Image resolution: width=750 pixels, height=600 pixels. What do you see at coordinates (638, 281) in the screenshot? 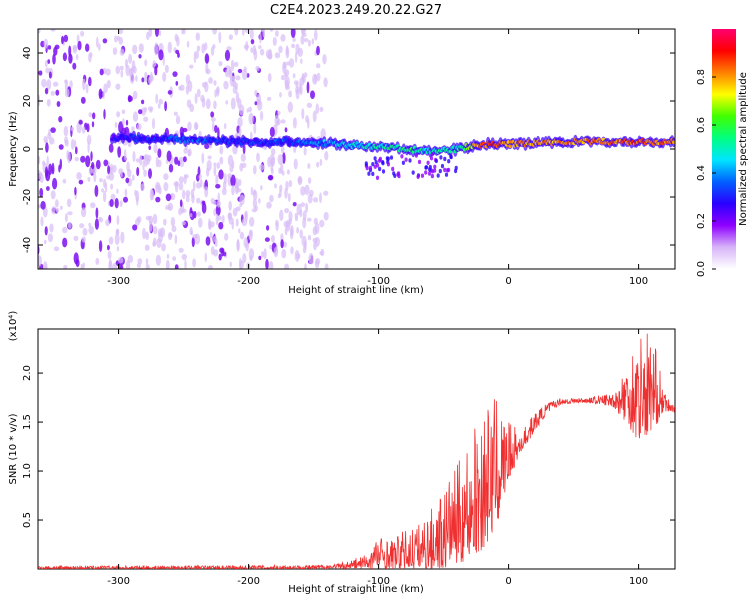
I see `spectrogram-x-tick-label: 100` at bounding box center [638, 281].